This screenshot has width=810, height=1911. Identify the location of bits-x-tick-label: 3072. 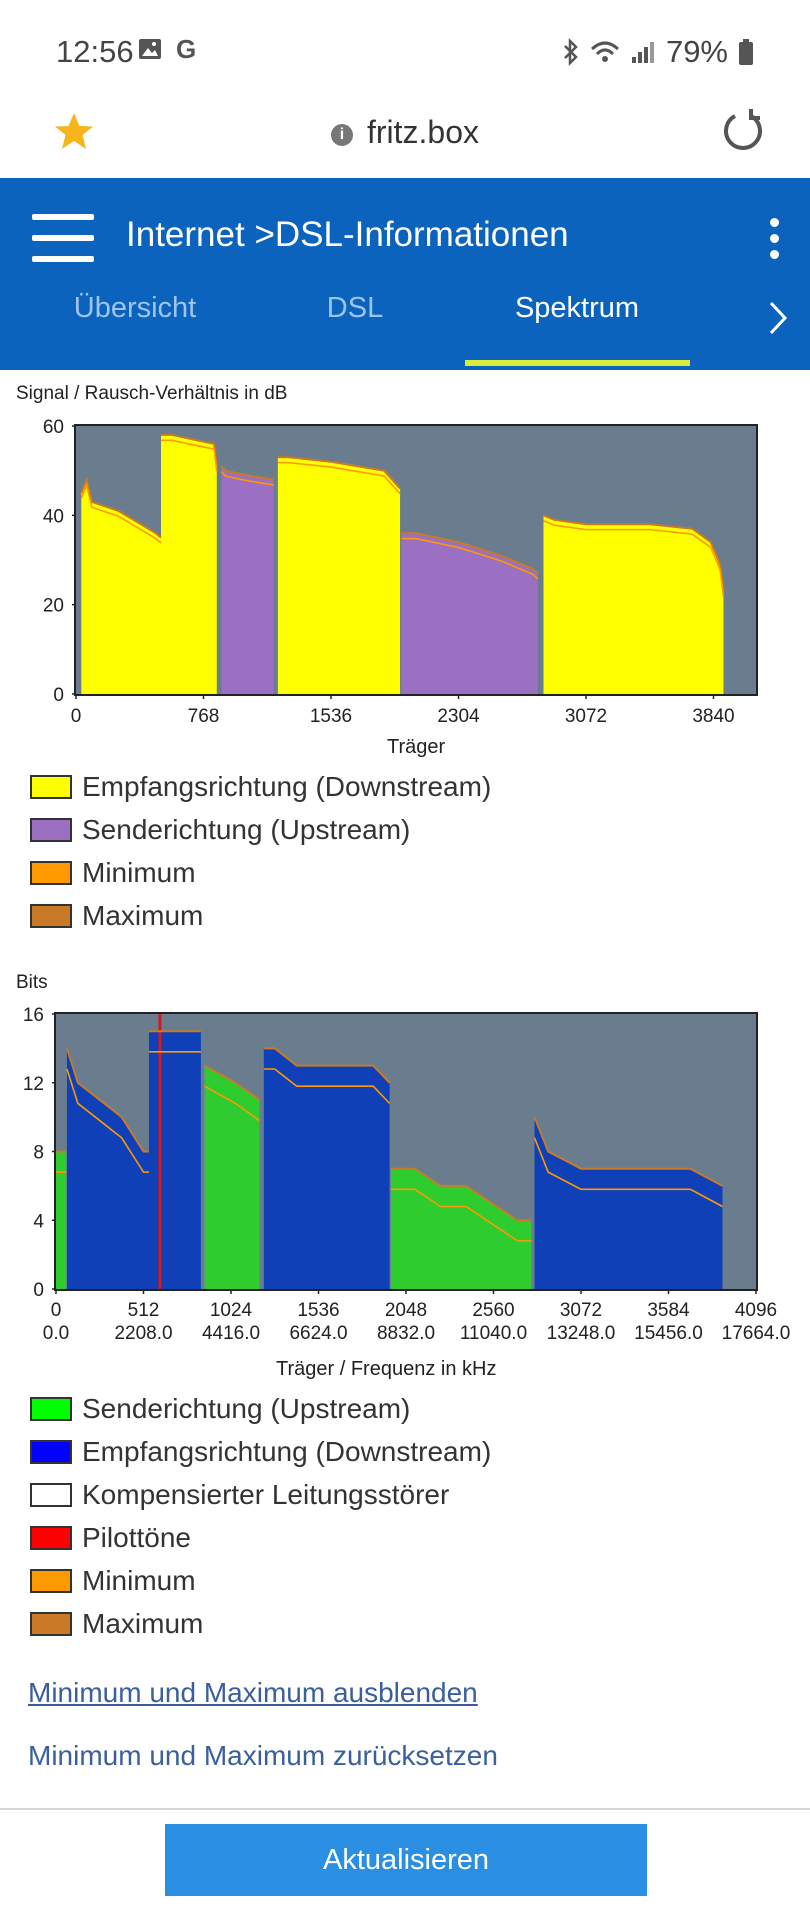
(581, 1310).